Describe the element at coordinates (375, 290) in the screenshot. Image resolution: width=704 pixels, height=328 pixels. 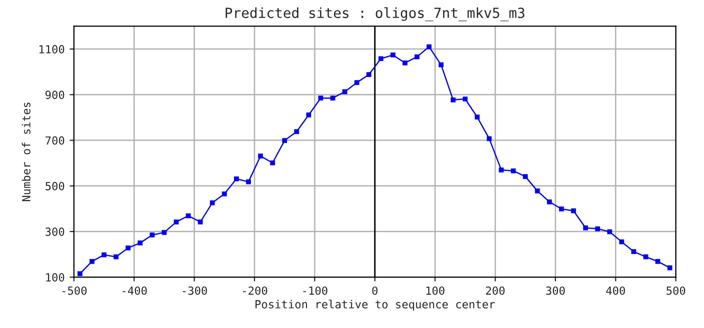
I see `x-tick-label: 0` at that location.